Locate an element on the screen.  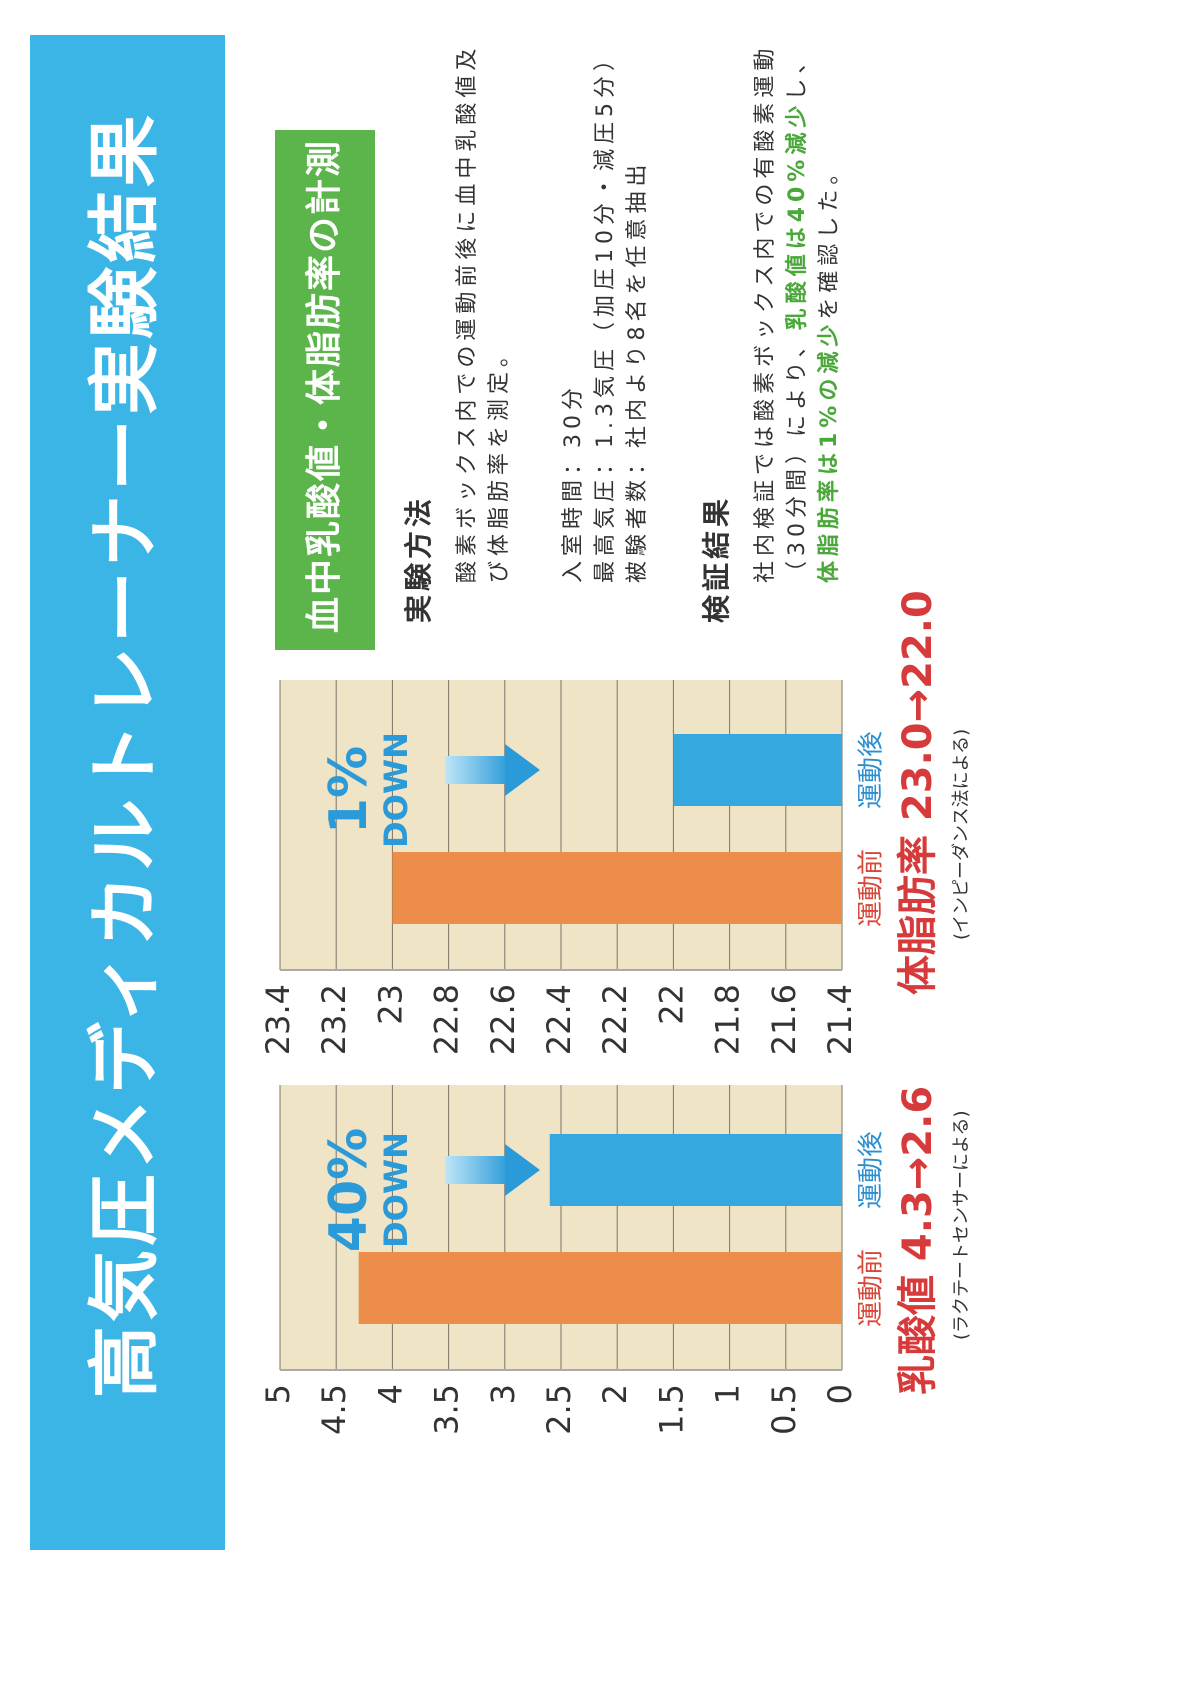
body-line: 被験者数：社内より8名を任意抽出 is located at coordinates (637, 371).